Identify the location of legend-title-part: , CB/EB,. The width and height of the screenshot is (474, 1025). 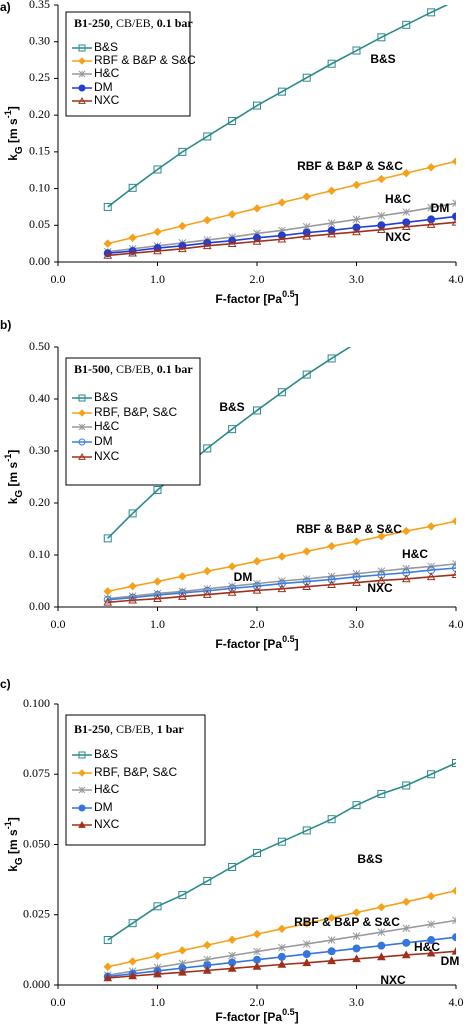
(133, 729).